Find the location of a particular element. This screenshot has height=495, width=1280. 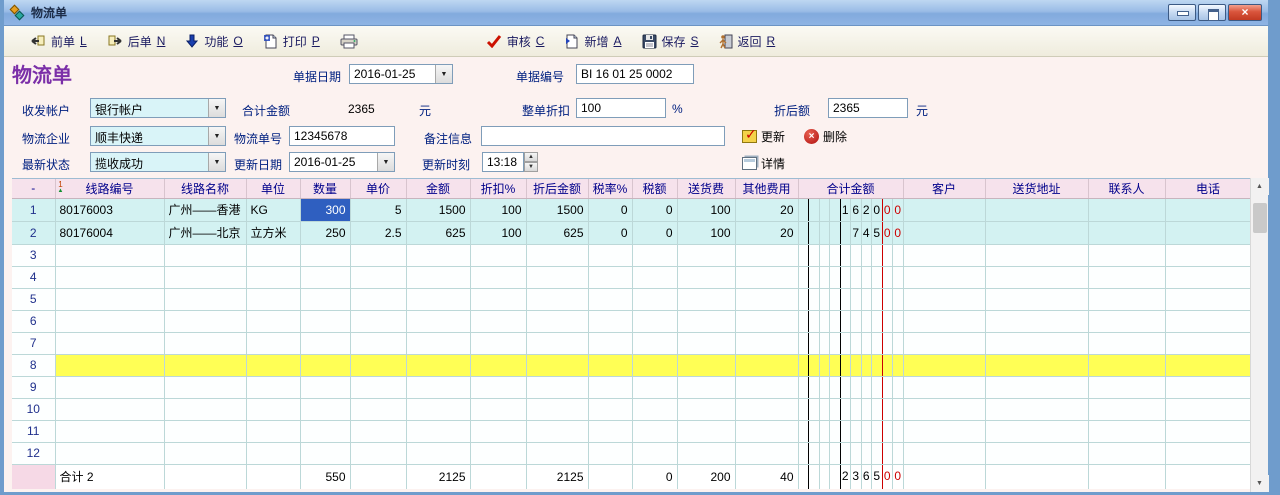

cell-tax: 0 is located at coordinates (655, 233).